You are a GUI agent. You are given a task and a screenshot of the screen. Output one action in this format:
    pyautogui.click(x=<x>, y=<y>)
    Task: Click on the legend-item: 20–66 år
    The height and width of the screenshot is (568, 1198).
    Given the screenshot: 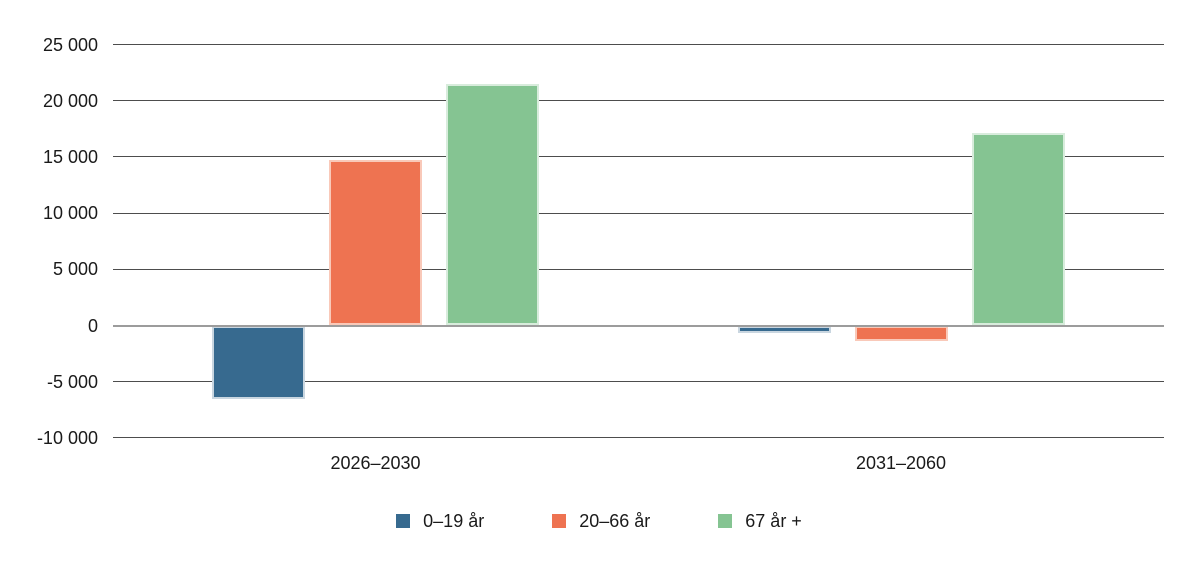 What is the action you would take?
    pyautogui.click(x=601, y=521)
    